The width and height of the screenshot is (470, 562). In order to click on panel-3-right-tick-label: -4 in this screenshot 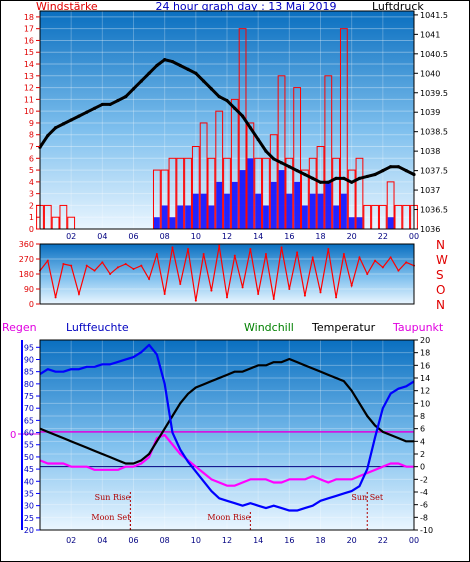, I will do `click(424, 492)`.